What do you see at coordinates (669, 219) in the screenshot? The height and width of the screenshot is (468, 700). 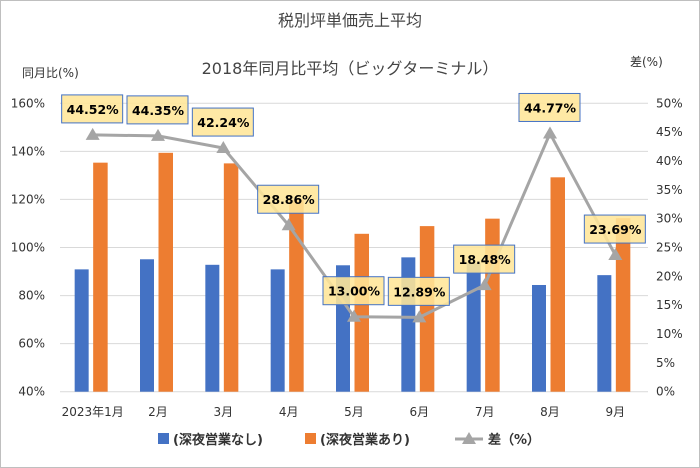 I see `right-tick-label: 30%` at bounding box center [669, 219].